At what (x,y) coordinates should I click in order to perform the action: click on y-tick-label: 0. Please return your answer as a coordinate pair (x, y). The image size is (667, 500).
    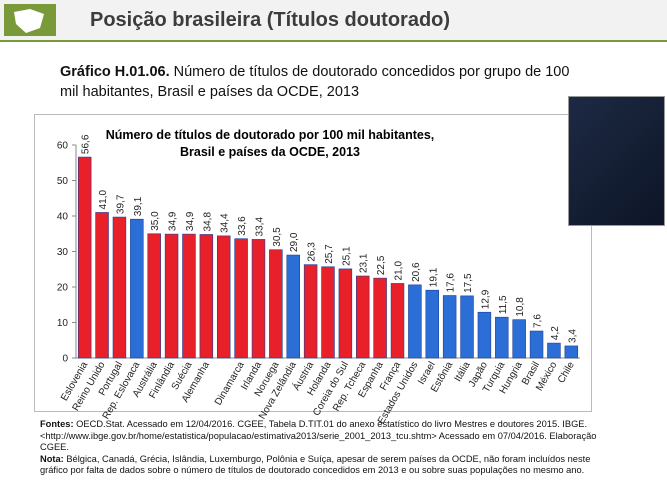
    Looking at the image, I should click on (65, 359).